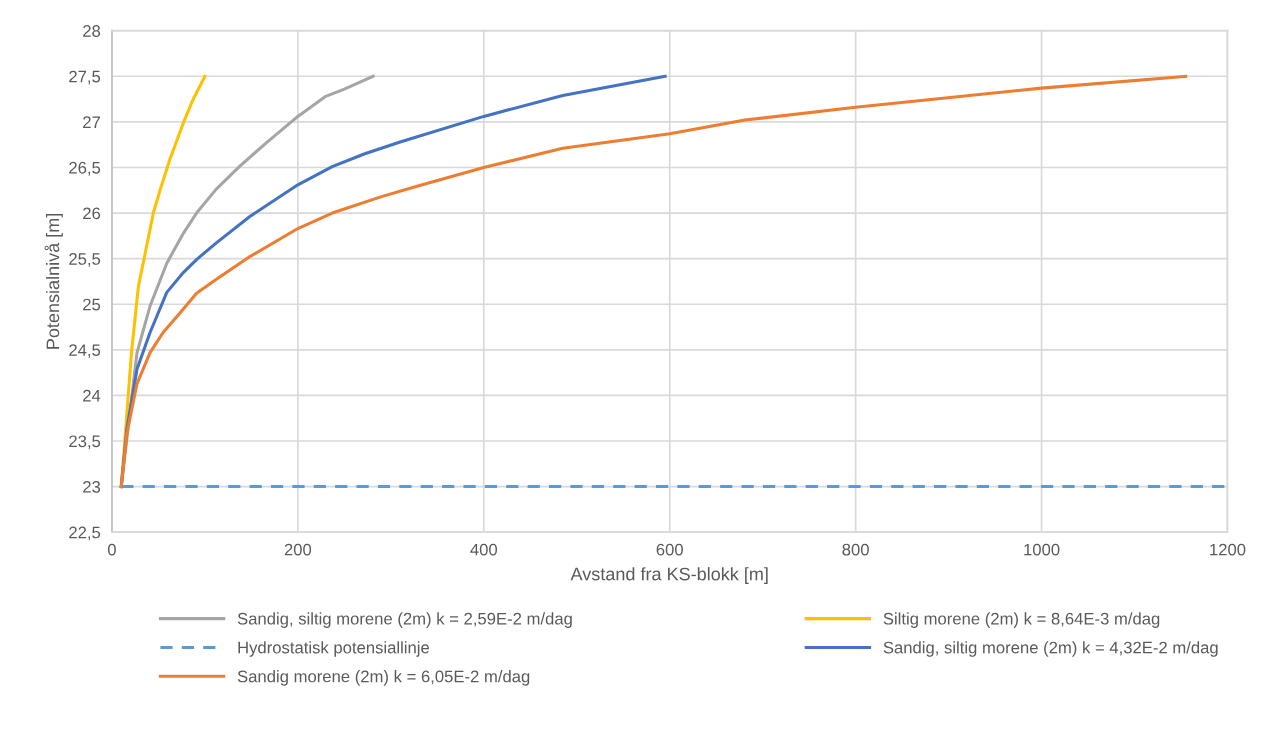  What do you see at coordinates (92, 213) in the screenshot?
I see `y-tick-label: 26` at bounding box center [92, 213].